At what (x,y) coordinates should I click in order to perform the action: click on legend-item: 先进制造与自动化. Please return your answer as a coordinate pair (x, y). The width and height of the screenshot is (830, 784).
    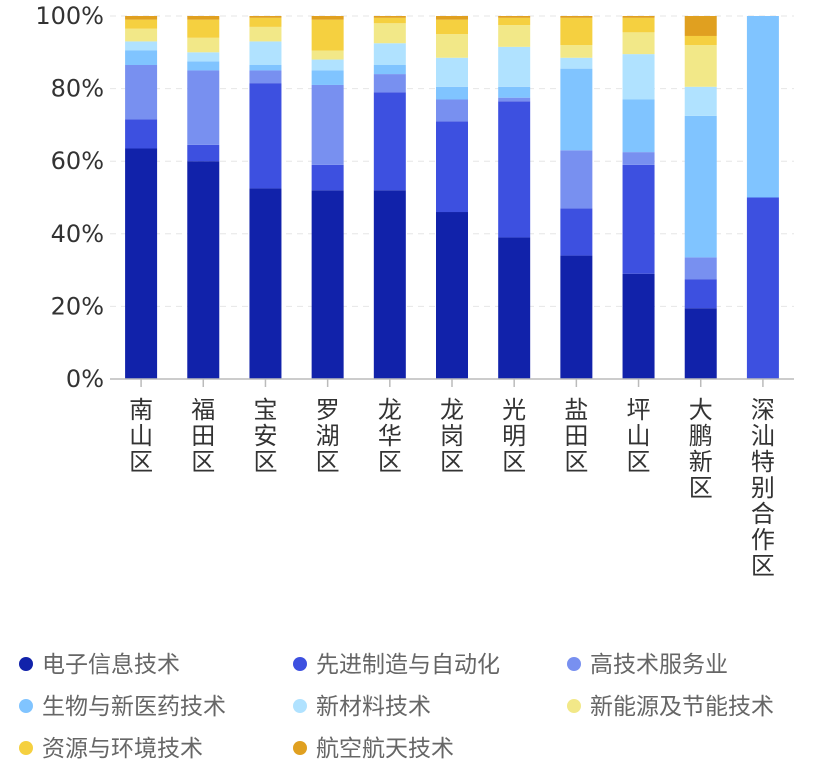
    Looking at the image, I should click on (396, 665).